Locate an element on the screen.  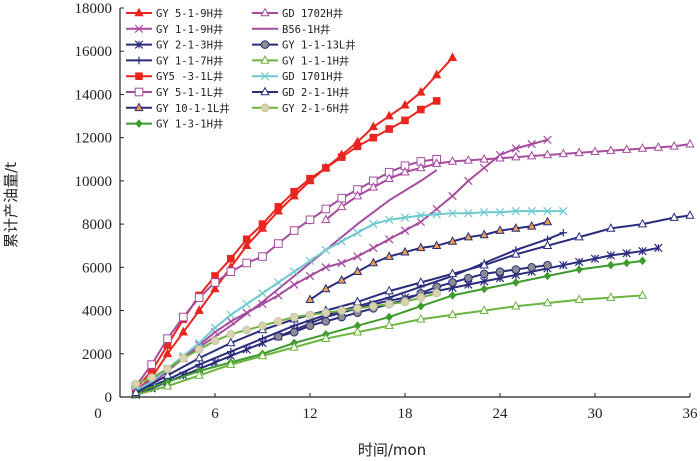
y-axis-title: 累计产油量/t is located at coordinates (11, 205).